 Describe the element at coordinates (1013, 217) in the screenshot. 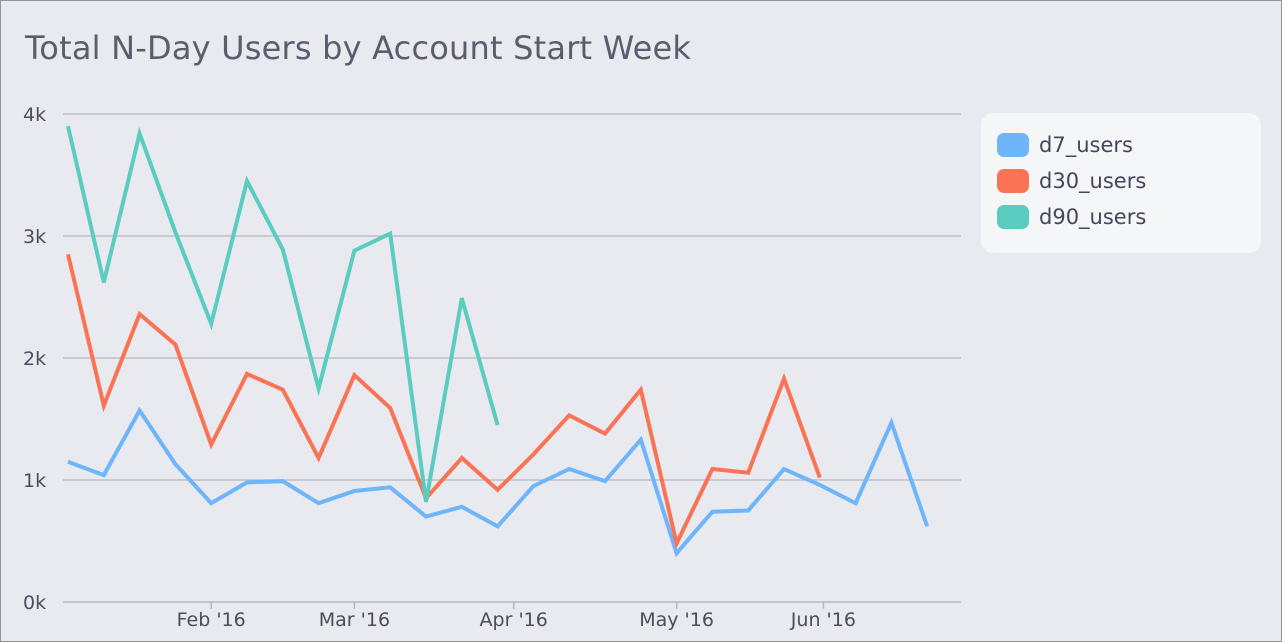

I see `legend-swatch-d90-users` at that location.